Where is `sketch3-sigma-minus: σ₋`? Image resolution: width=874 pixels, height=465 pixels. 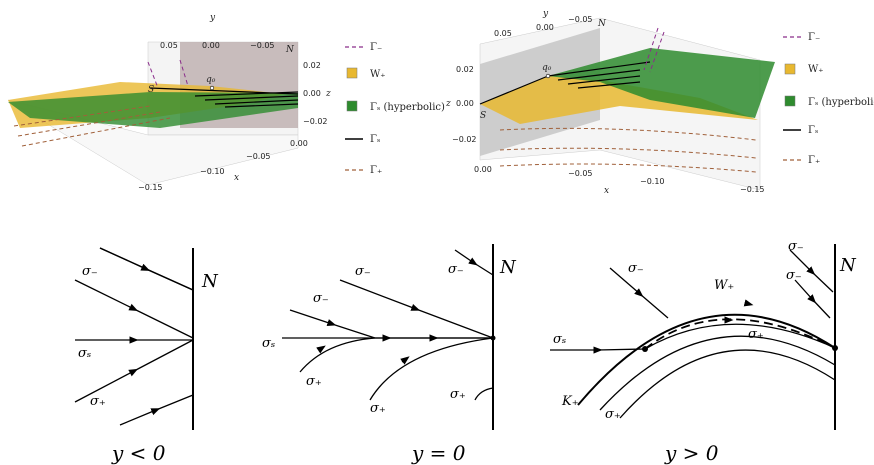
sketch3-sigma-minus: σ₋ is located at coordinates (636, 268).